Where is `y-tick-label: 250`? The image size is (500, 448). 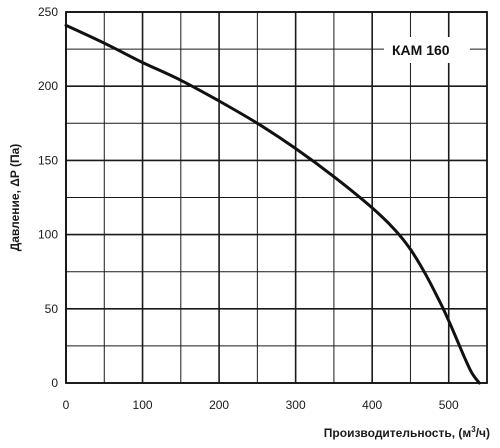 y-tick-label: 250 is located at coordinates (48, 12).